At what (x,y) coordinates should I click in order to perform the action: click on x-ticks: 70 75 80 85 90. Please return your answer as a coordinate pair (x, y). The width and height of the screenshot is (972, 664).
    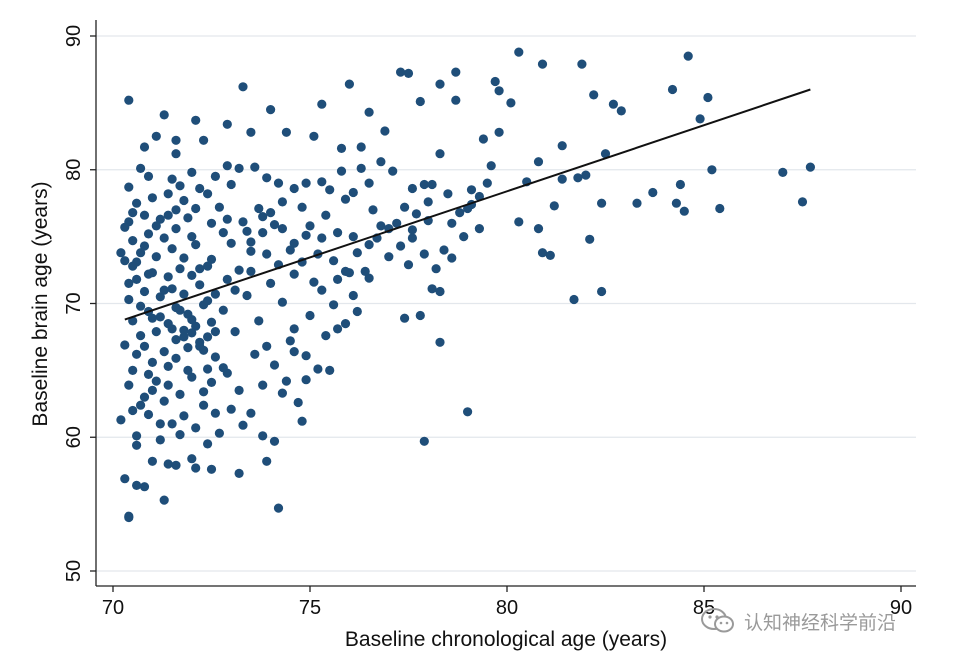
    Looking at the image, I should click on (507, 602).